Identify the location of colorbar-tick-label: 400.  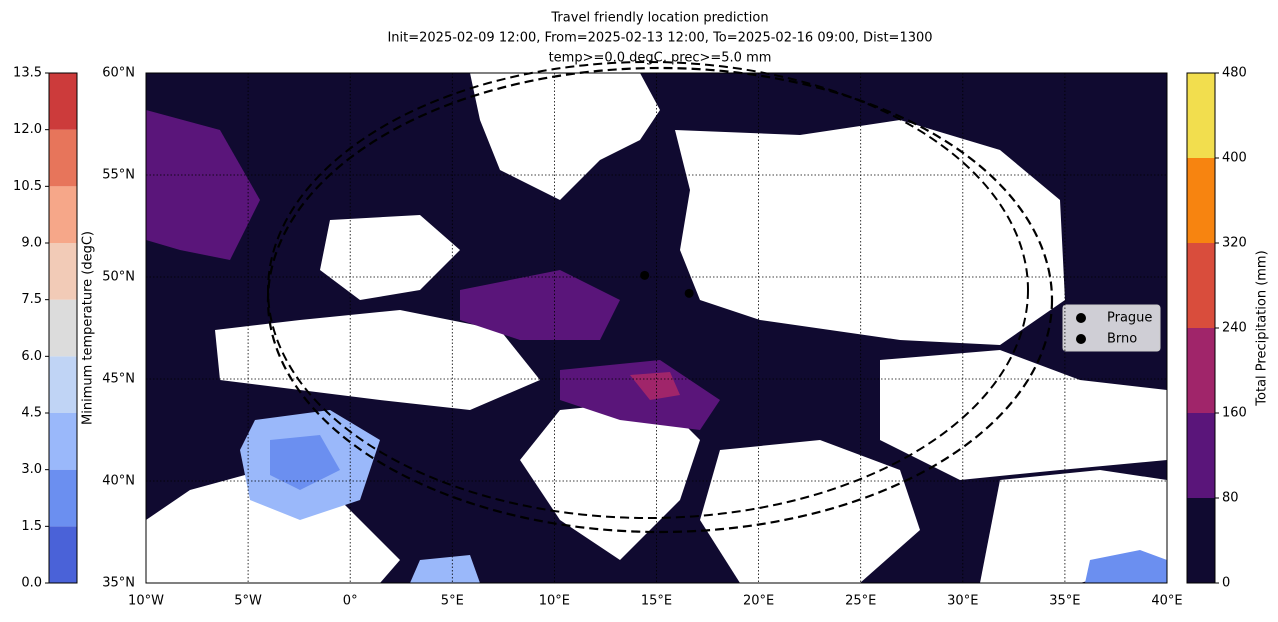
(1234, 158).